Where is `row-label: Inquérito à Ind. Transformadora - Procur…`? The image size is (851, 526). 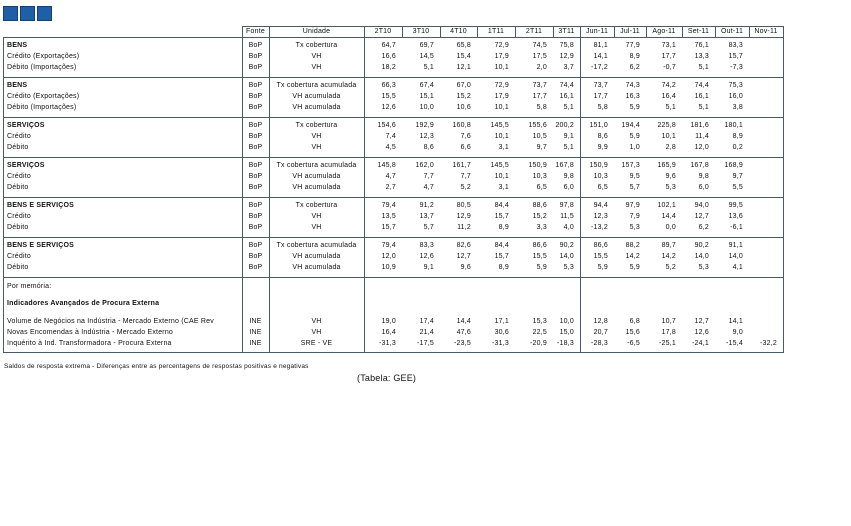
row-label: Inquérito à Ind. Transformadora - Procur… is located at coordinates (89, 343).